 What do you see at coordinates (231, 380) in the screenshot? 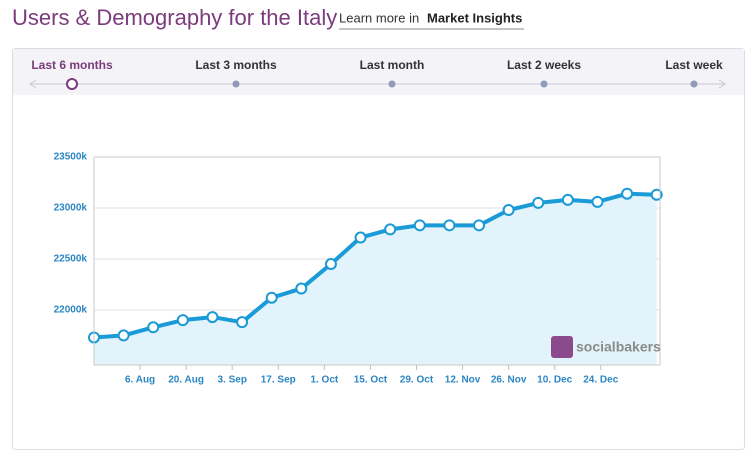
I see `x-tick-label: 3. Sep` at bounding box center [231, 380].